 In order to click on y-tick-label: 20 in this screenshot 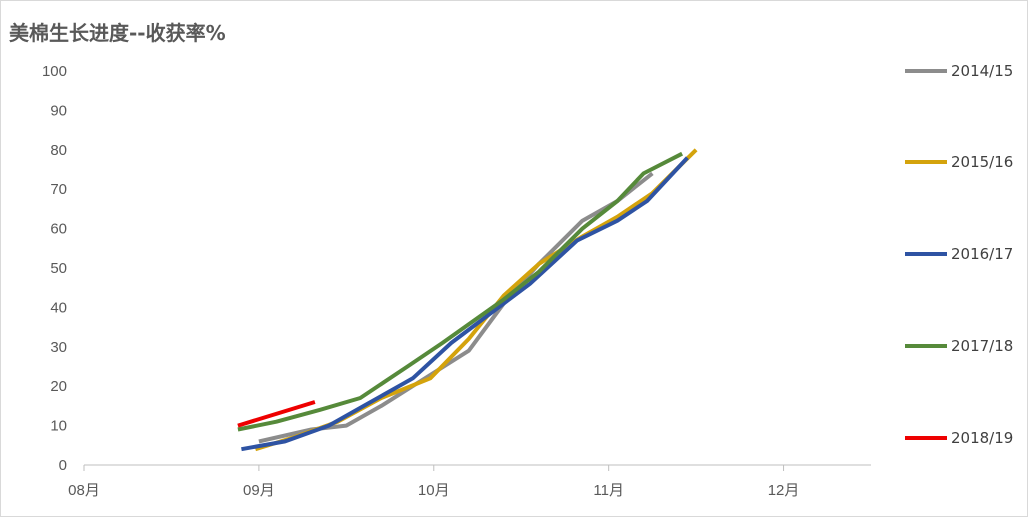, I will do `click(58, 386)`.